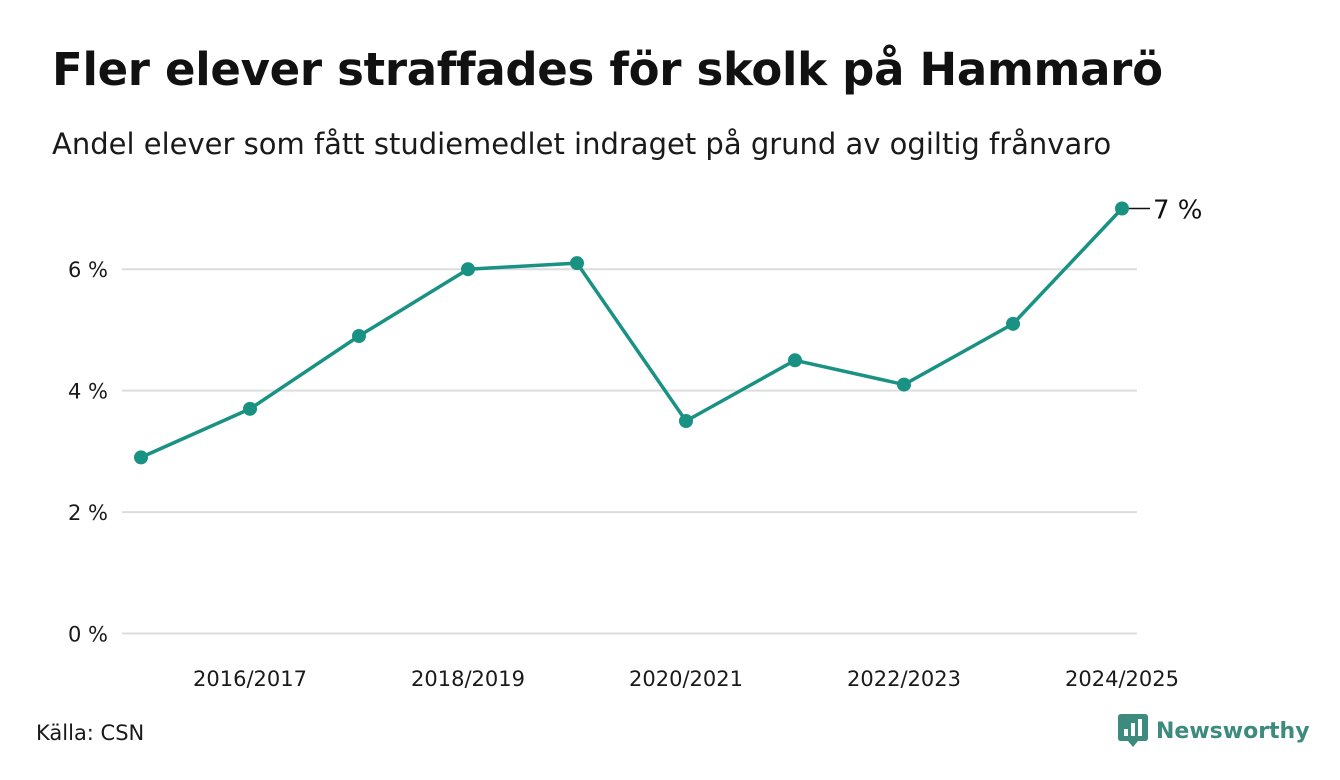  Describe the element at coordinates (1122, 679) in the screenshot. I see `x-tick-label: 2024/2025` at that location.